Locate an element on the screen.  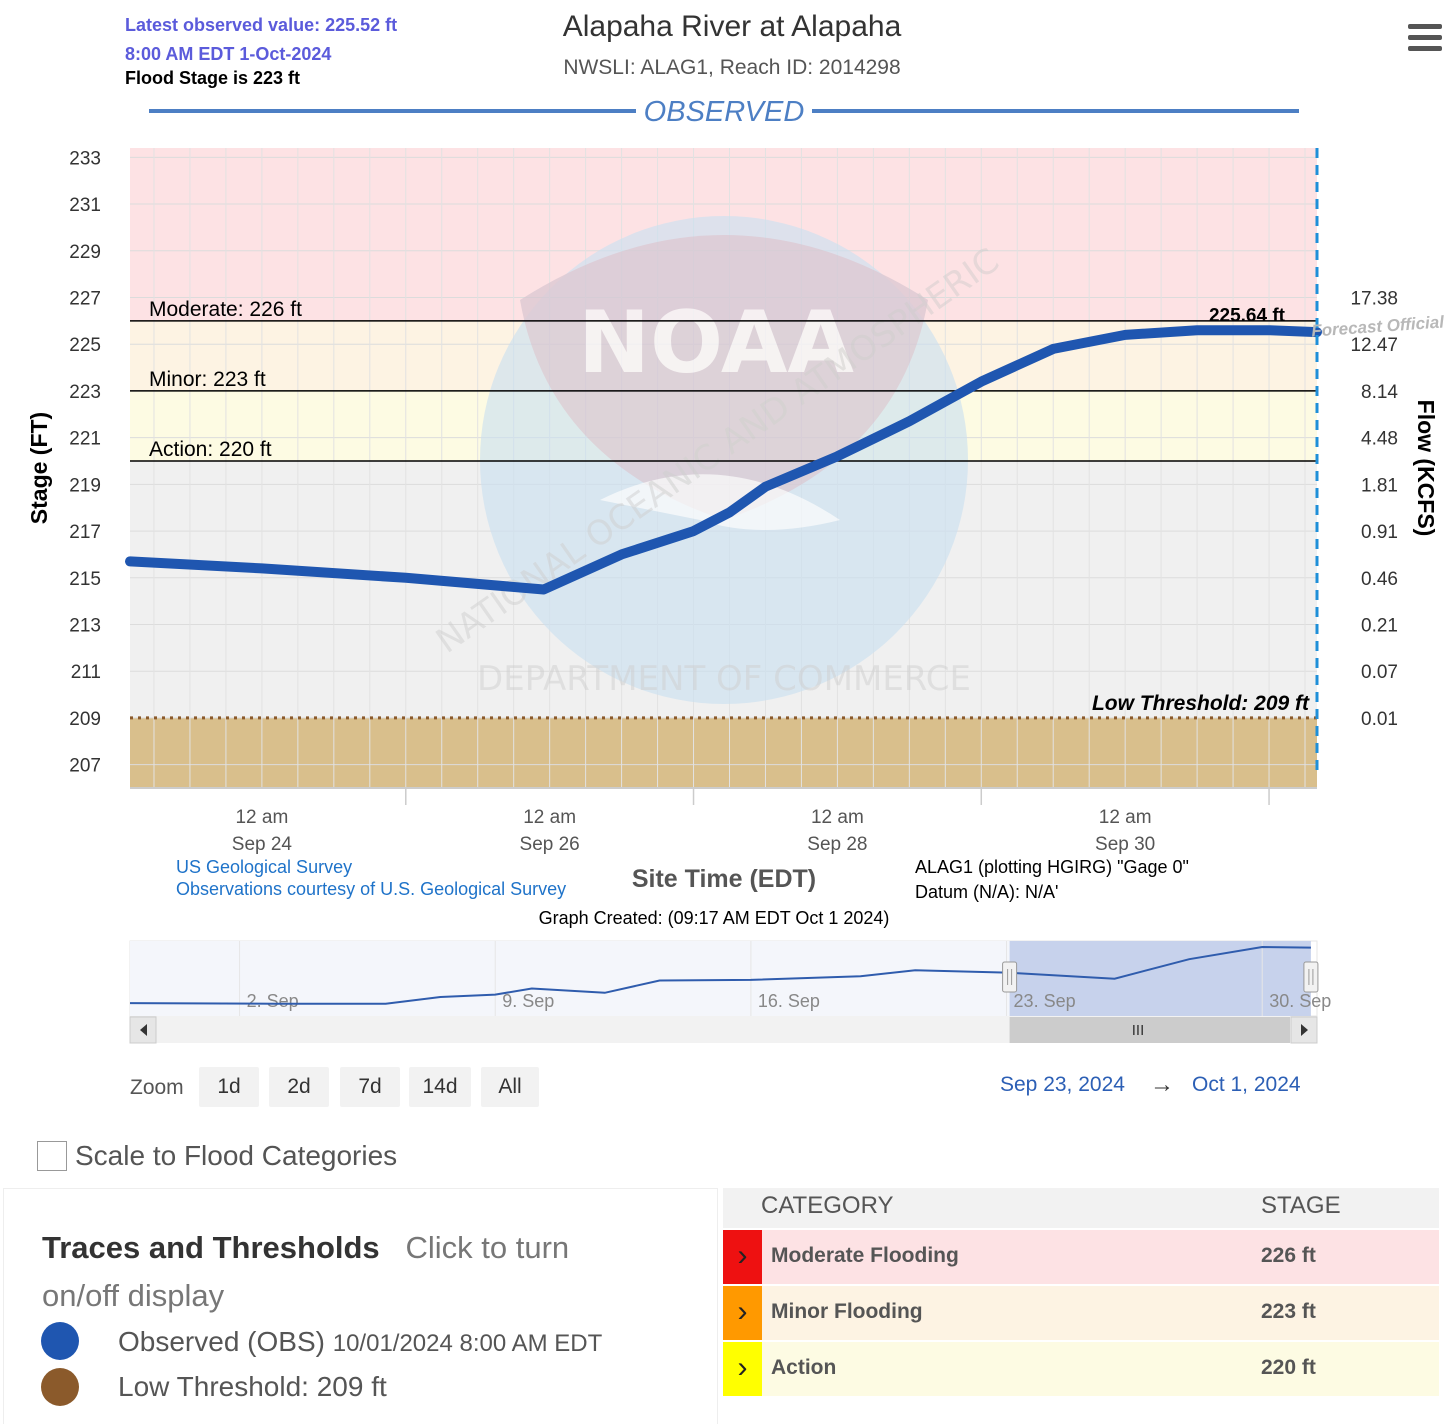
y2-tick-label: 8.14 is located at coordinates (1379, 392).